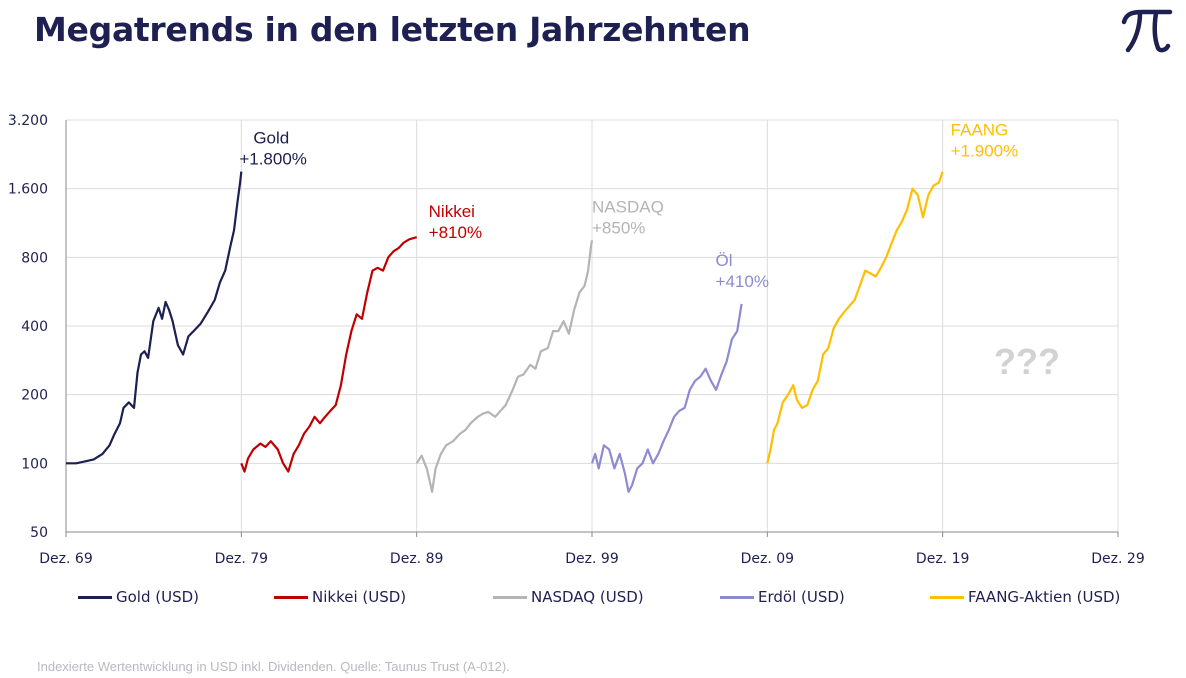 The height and width of the screenshot is (678, 1186). Describe the element at coordinates (767, 559) in the screenshot. I see `x-tick-label: Dez. 09` at that location.